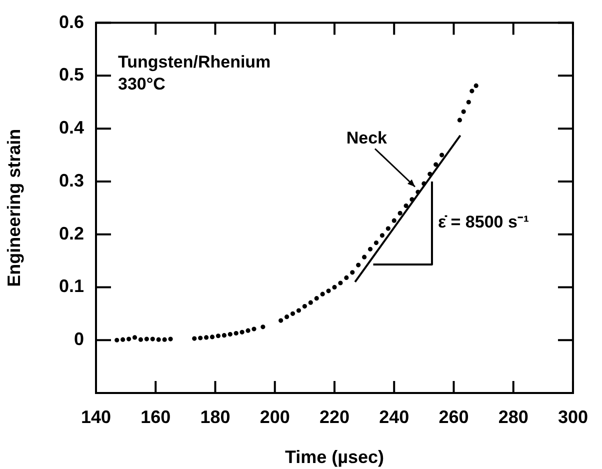 Image resolution: width=602 pixels, height=469 pixels. Describe the element at coordinates (215, 416) in the screenshot. I see `x-tick-label: 180` at that location.